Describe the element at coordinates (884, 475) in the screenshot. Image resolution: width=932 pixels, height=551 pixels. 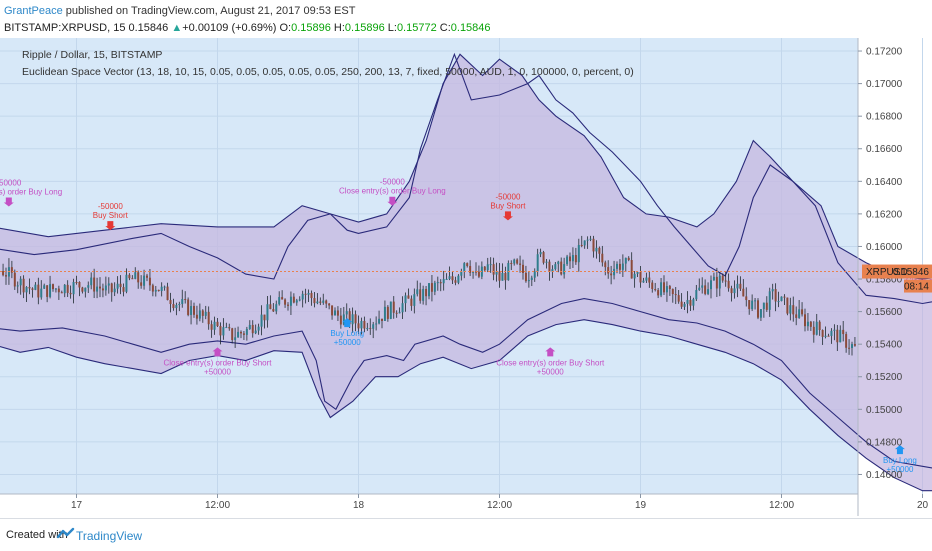
I see `price-tick-label: 0.14600` at that location.